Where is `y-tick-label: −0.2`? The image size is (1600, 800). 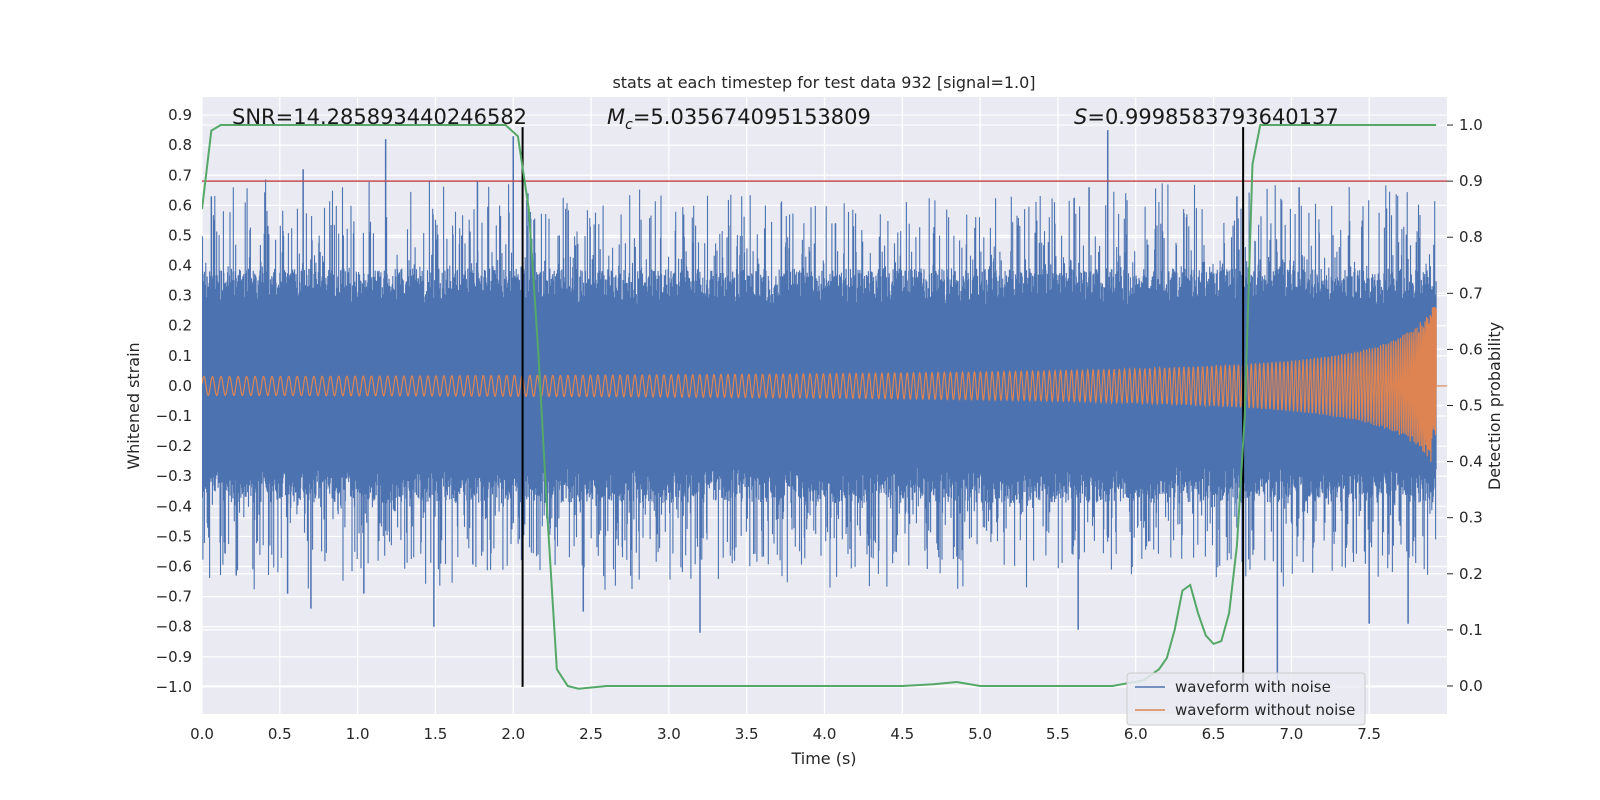
y-tick-label: −0.2 is located at coordinates (174, 446).